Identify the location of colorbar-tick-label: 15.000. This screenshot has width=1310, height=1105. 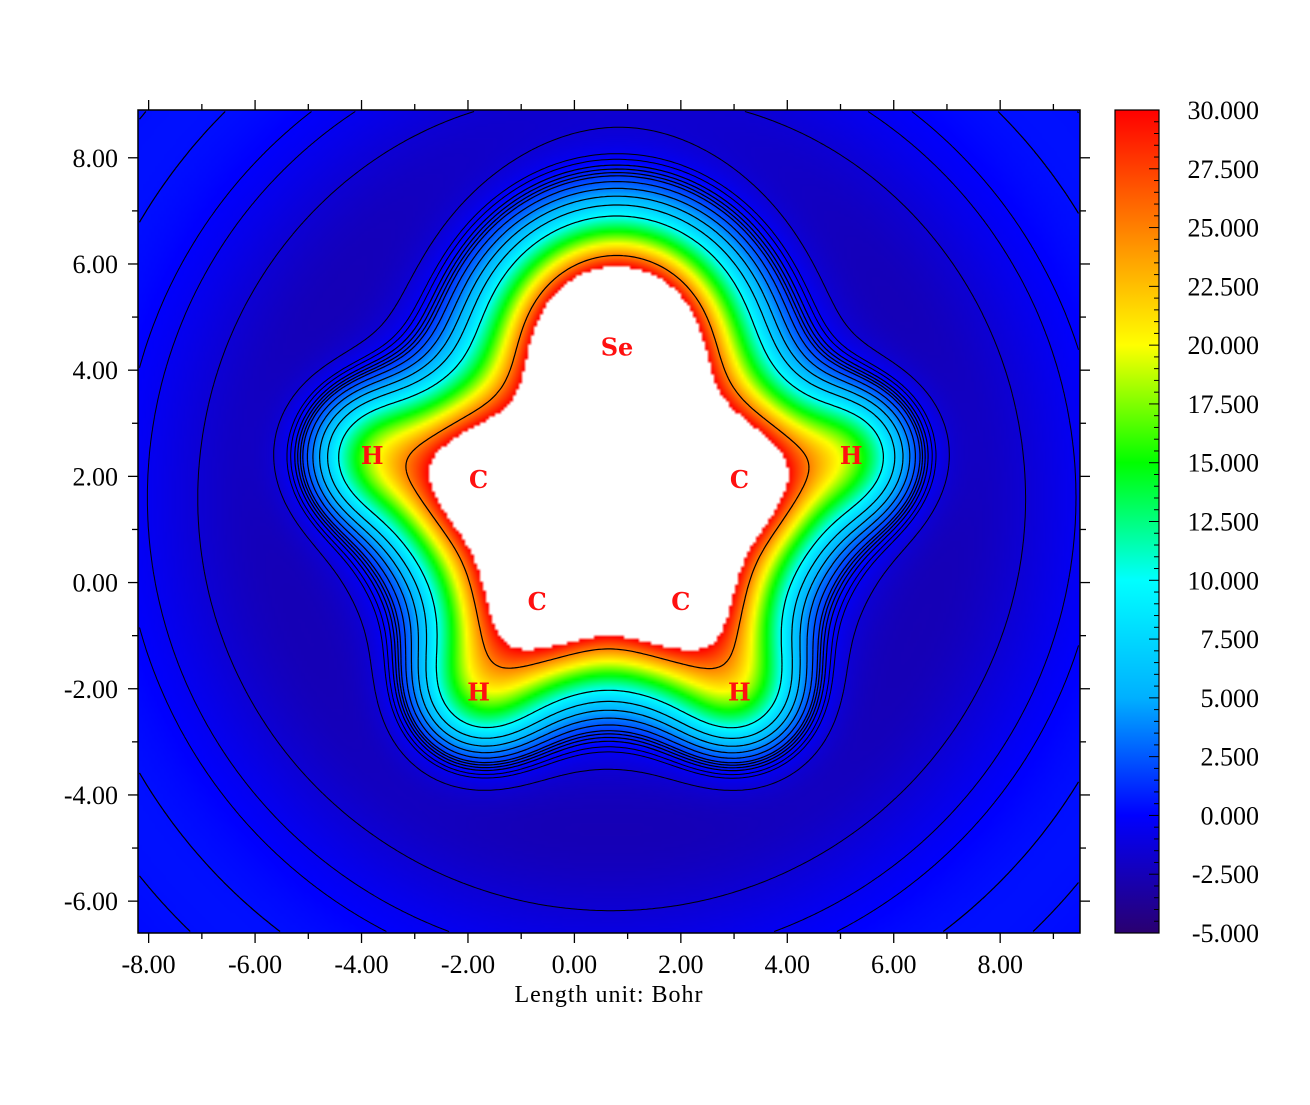
(1224, 463).